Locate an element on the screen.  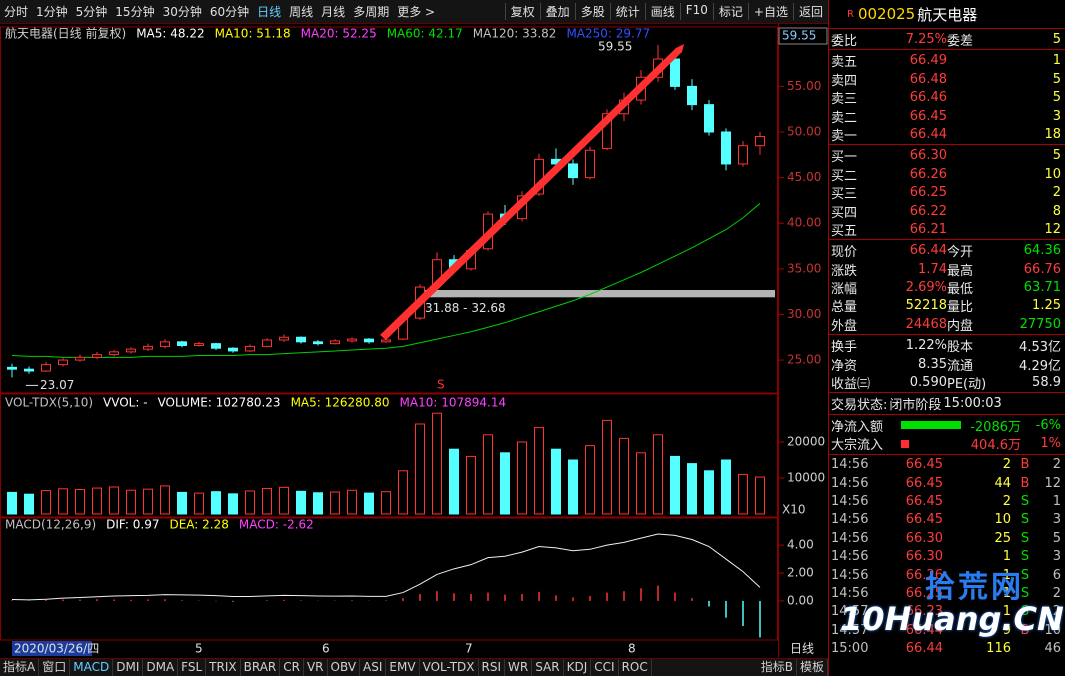
indicator-tab: EMV is located at coordinates (403, 667).